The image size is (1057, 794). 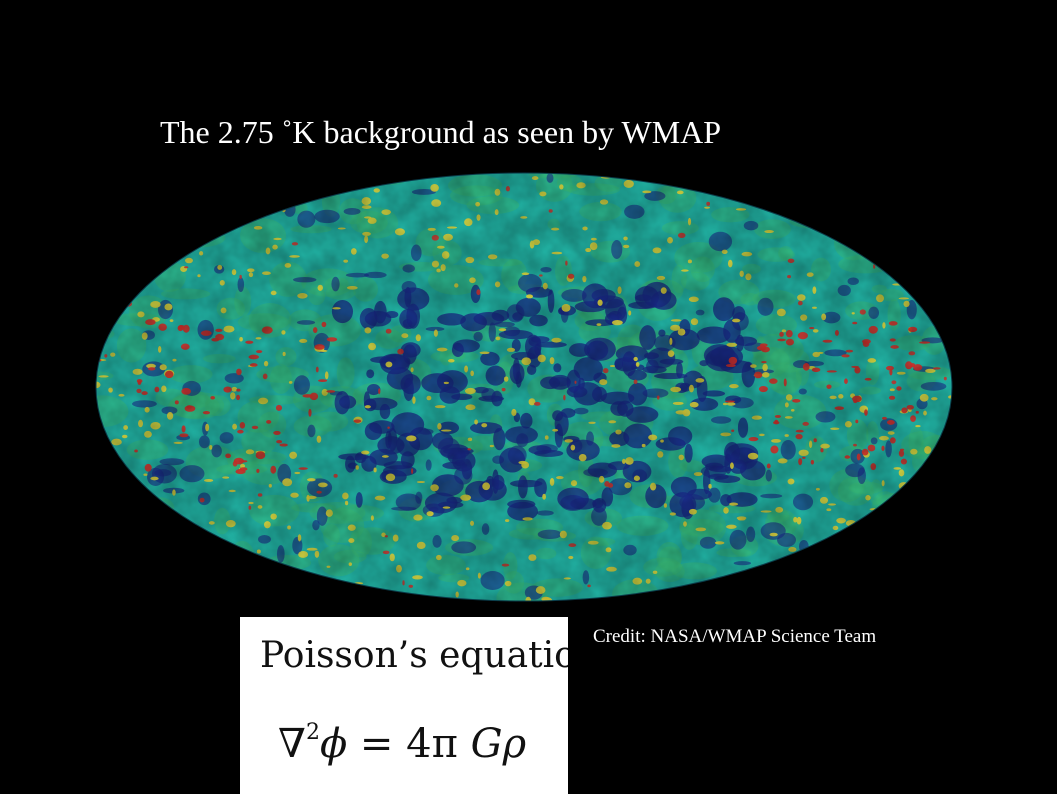 I want to click on phi-symbol: ϕ, so click(x=333, y=744).